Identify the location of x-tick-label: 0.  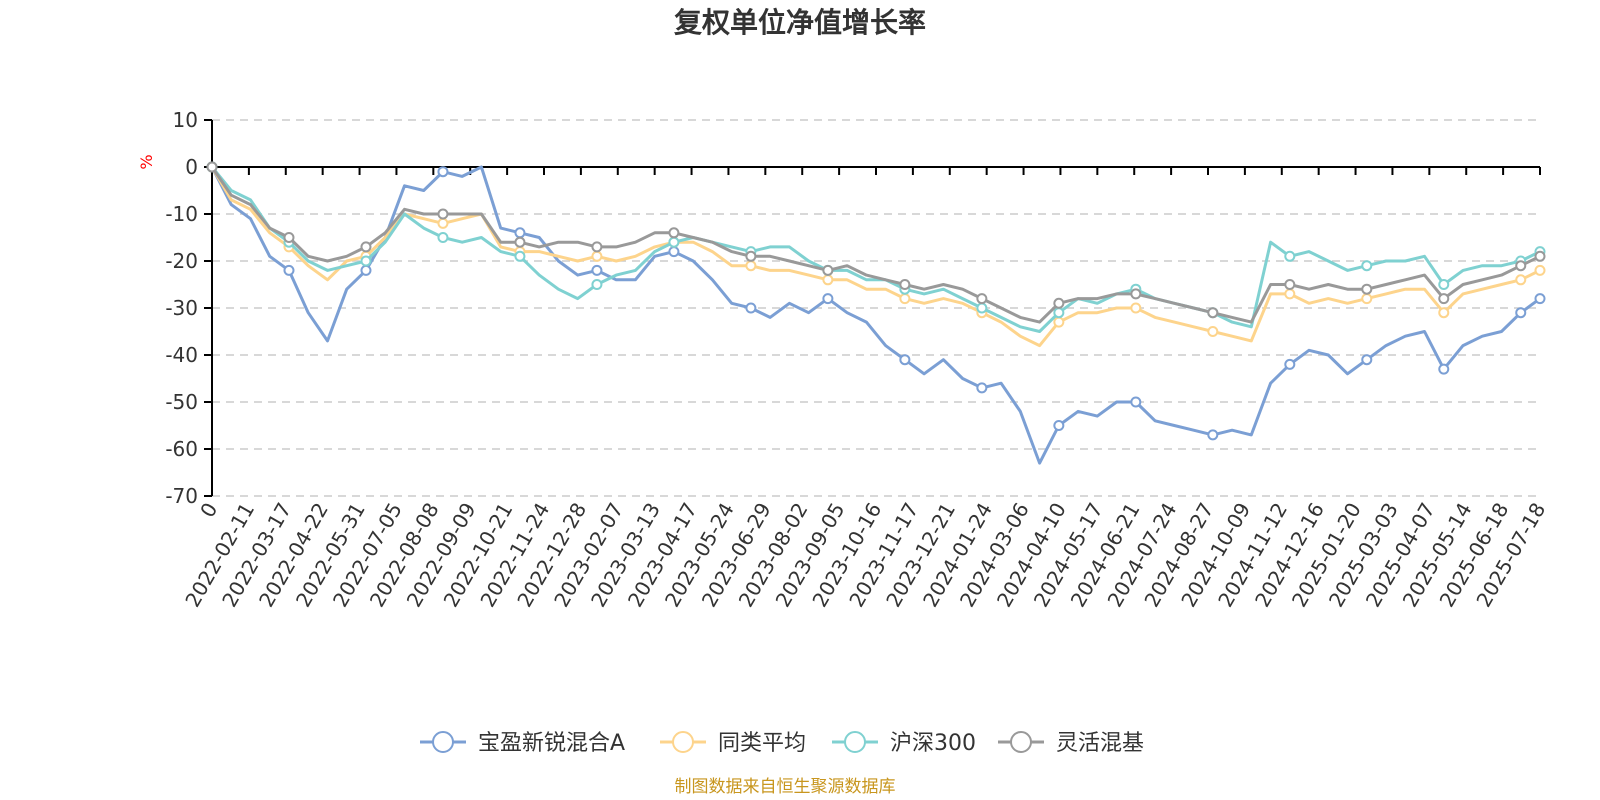
(208, 510).